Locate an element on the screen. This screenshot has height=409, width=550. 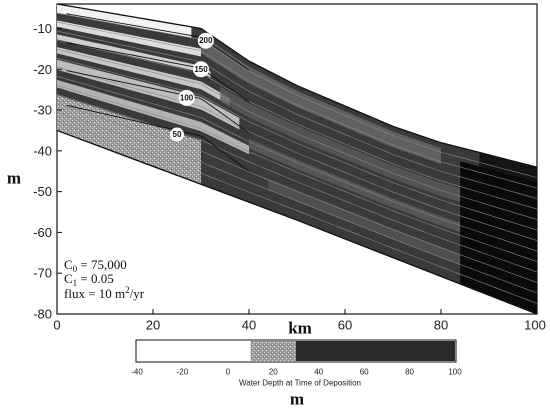
colorbar-tick-label: 80 is located at coordinates (409, 372).